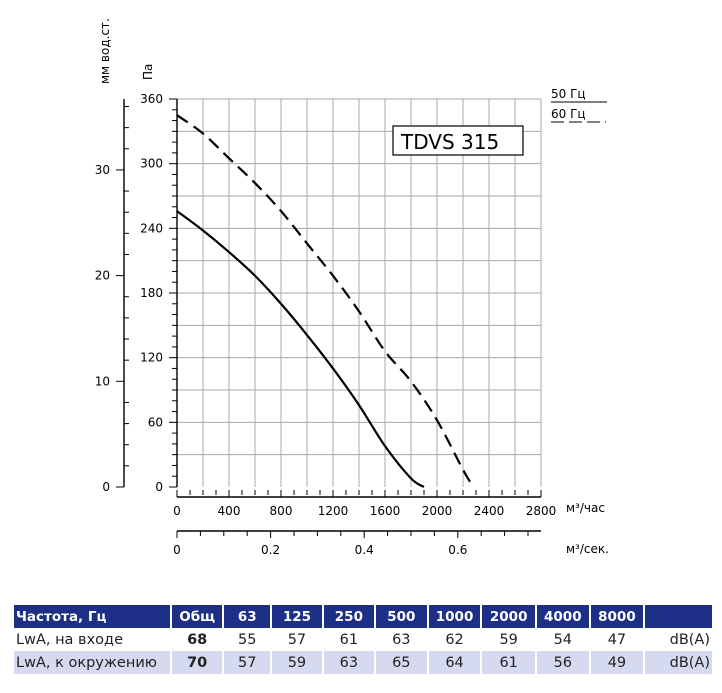  I want to click on x-tick-label-m3h: 0, so click(177, 511).